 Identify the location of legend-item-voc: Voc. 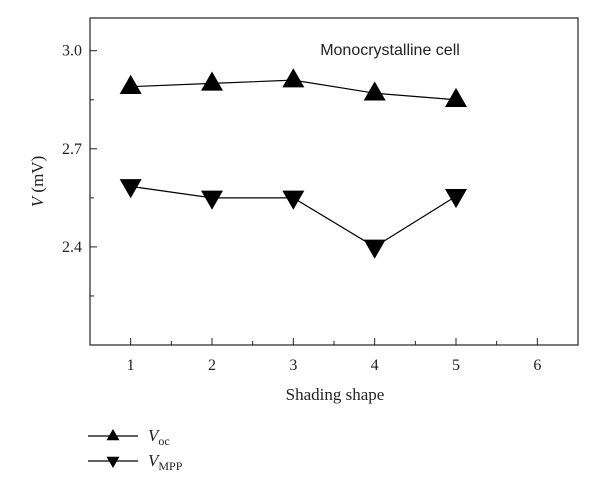
(129, 437).